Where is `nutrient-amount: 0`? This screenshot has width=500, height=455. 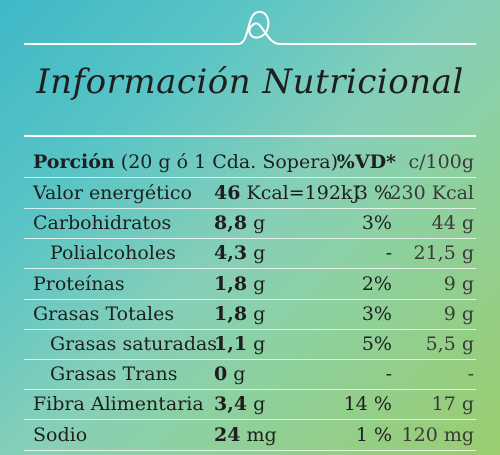 nutrient-amount: 0 is located at coordinates (221, 374).